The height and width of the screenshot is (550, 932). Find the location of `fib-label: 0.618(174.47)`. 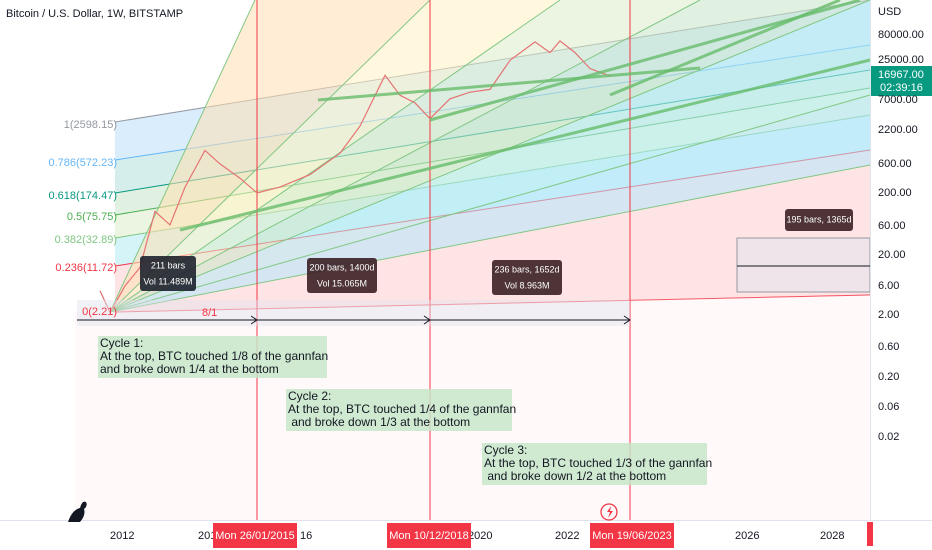

fib-label: 0.618(174.47) is located at coordinates (83, 196).